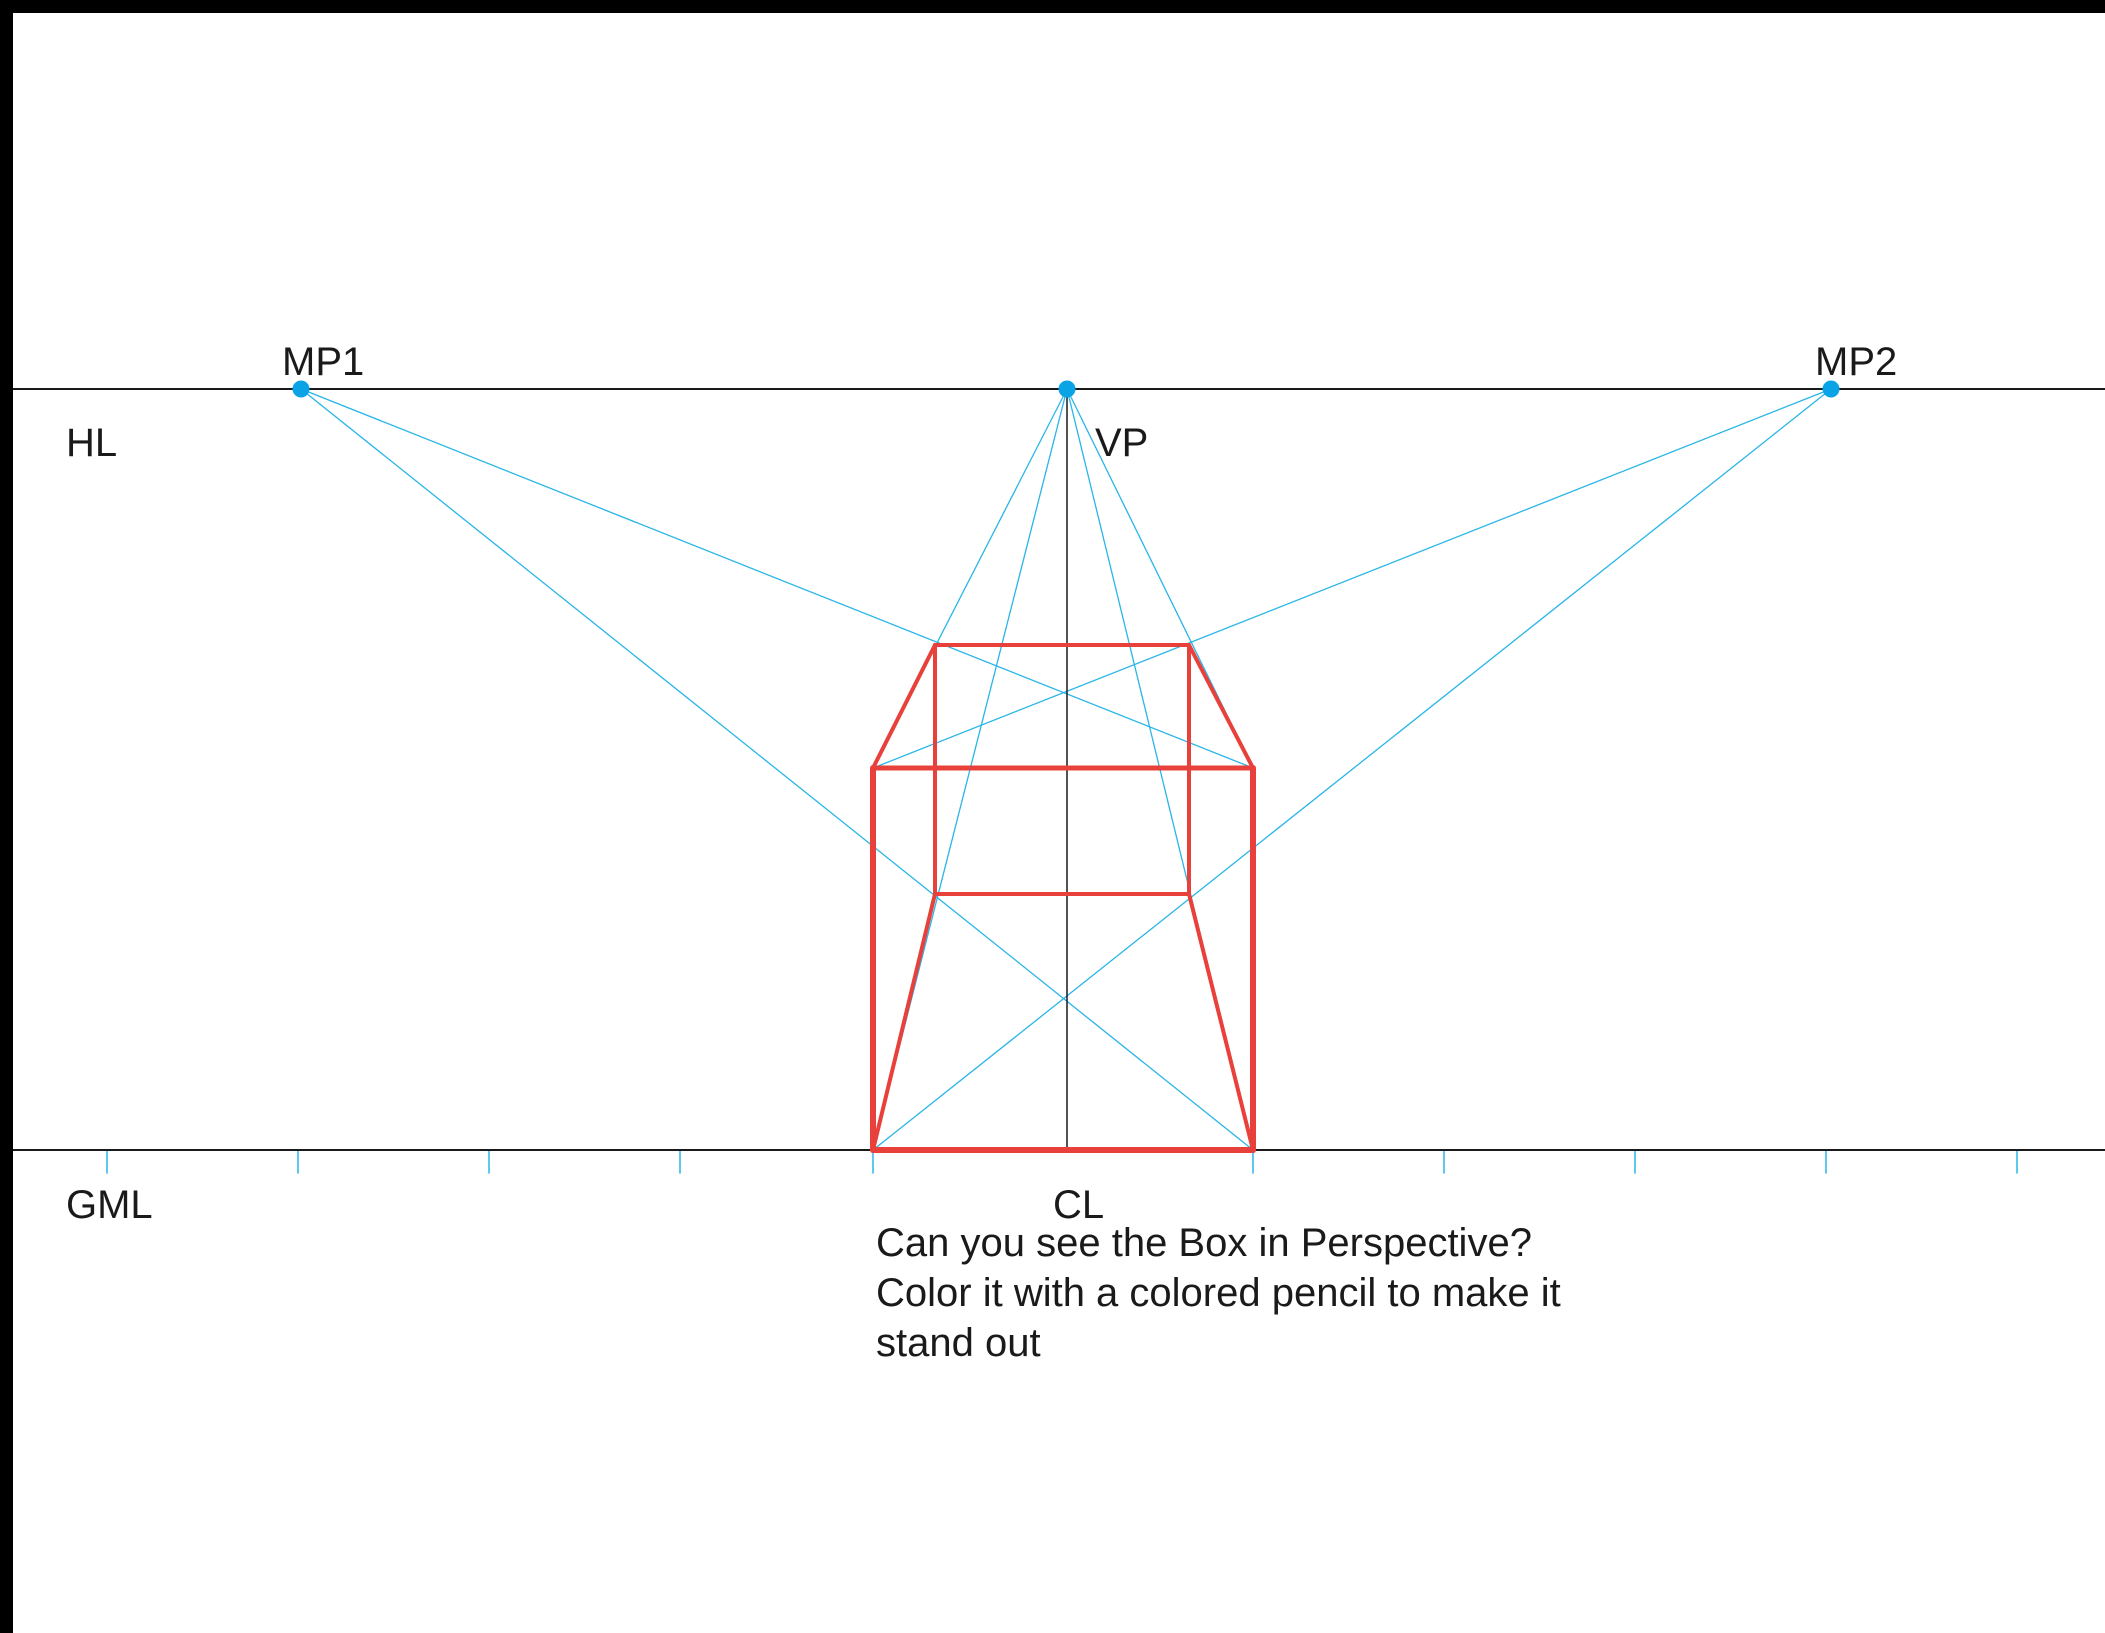  I want to click on box-bottom-right-receding-edge, so click(1221, 1022).